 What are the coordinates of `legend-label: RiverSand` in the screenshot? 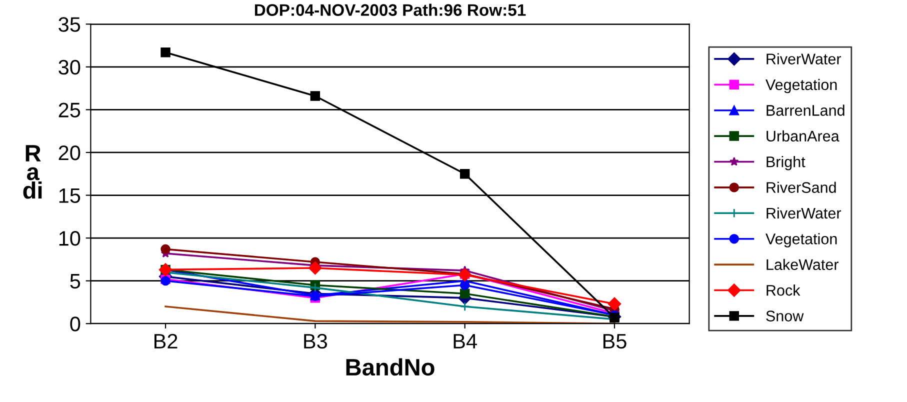 It's located at (801, 187).